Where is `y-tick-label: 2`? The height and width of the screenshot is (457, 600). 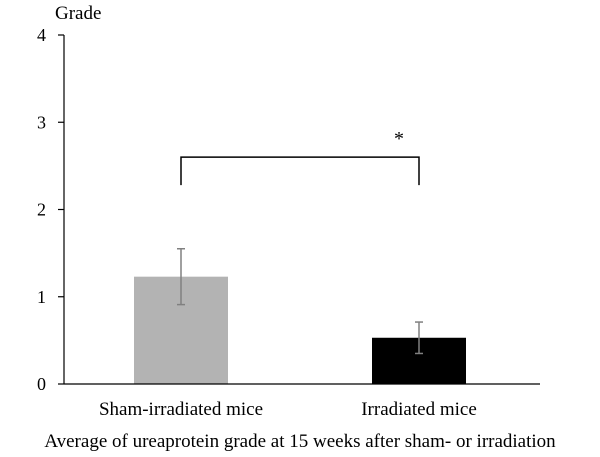 y-tick-label: 2 is located at coordinates (41, 210).